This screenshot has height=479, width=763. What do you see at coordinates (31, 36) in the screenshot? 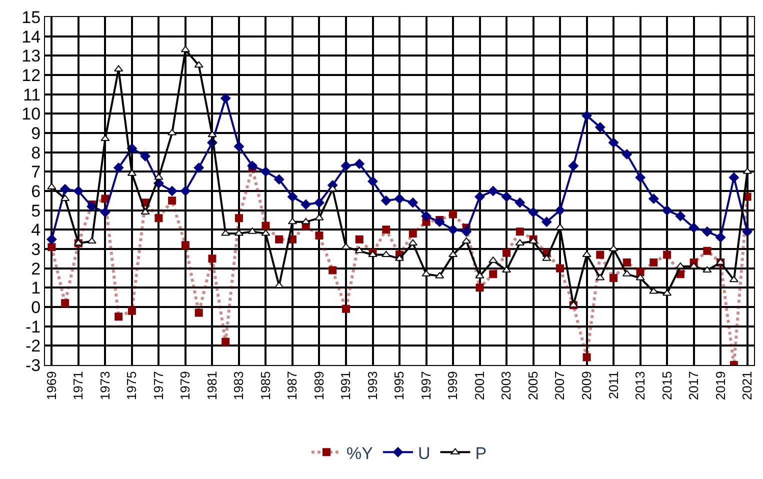
I see `y-tick-label: 14` at bounding box center [31, 36].